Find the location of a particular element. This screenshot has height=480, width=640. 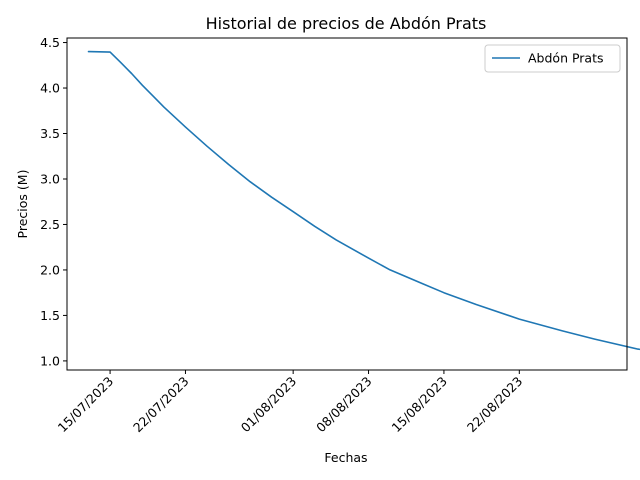

y-tick-label: 3.5 is located at coordinates (50, 133).